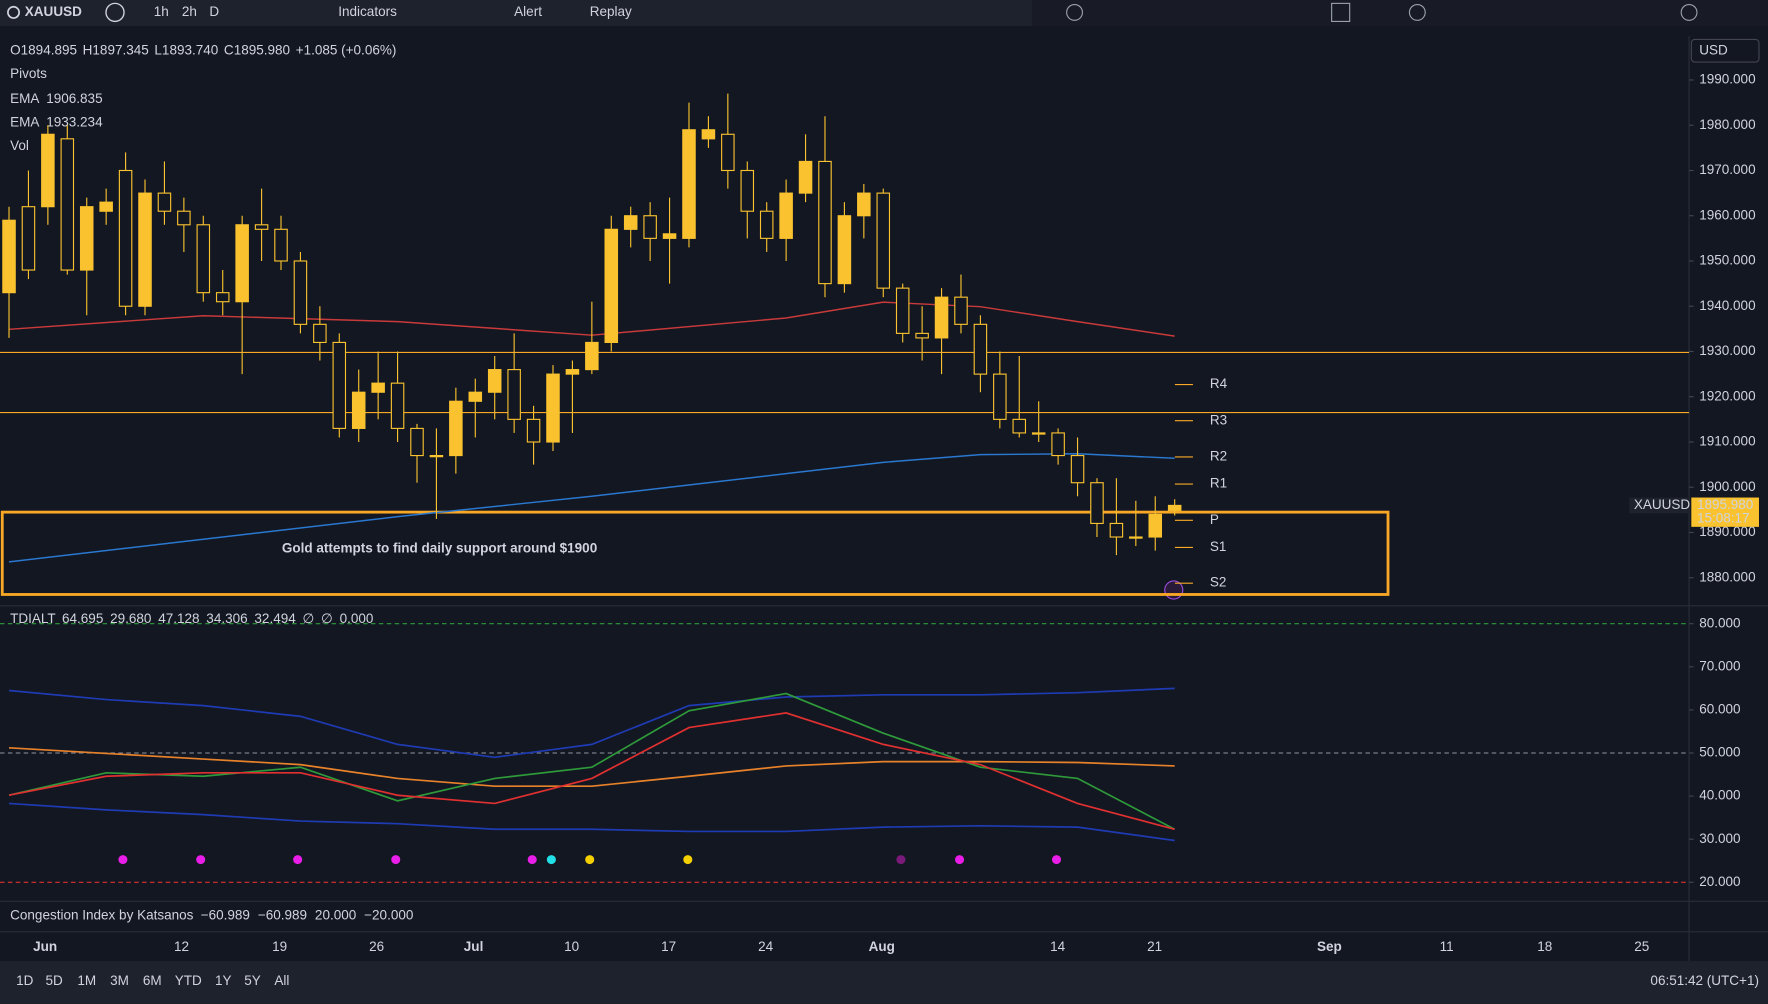  Describe the element at coordinates (591, 319) in the screenshot. I see `ema-line` at that location.